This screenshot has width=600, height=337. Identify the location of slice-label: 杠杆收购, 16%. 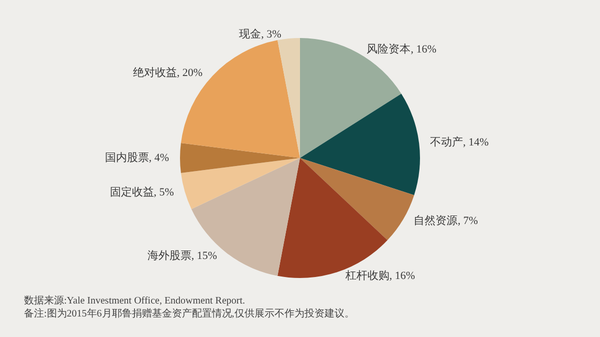
(379, 276).